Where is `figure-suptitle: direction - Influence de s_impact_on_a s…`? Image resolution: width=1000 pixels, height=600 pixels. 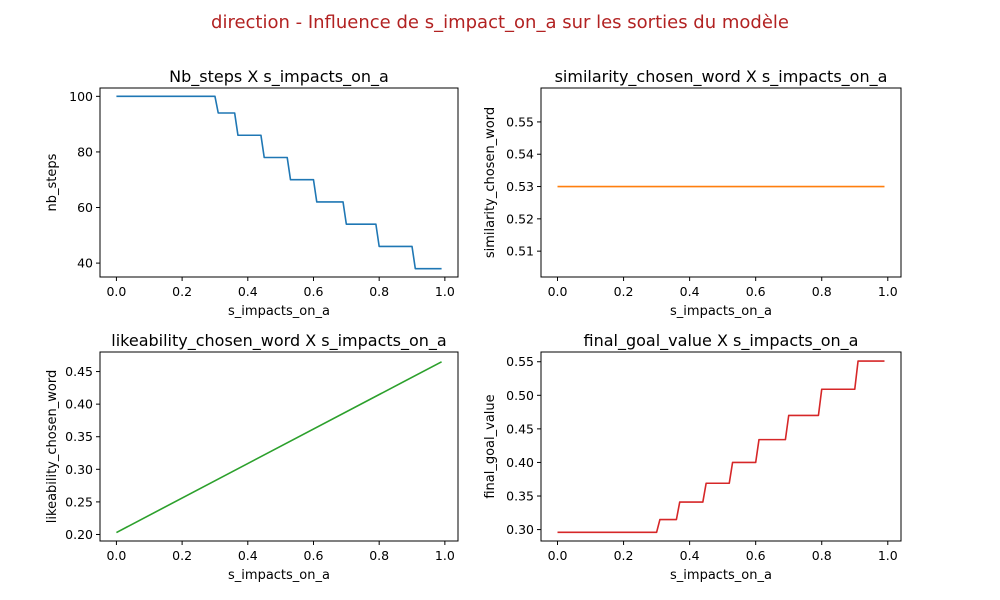
figure-suptitle: direction - Influence de s_impact_on_a s… is located at coordinates (500, 22).